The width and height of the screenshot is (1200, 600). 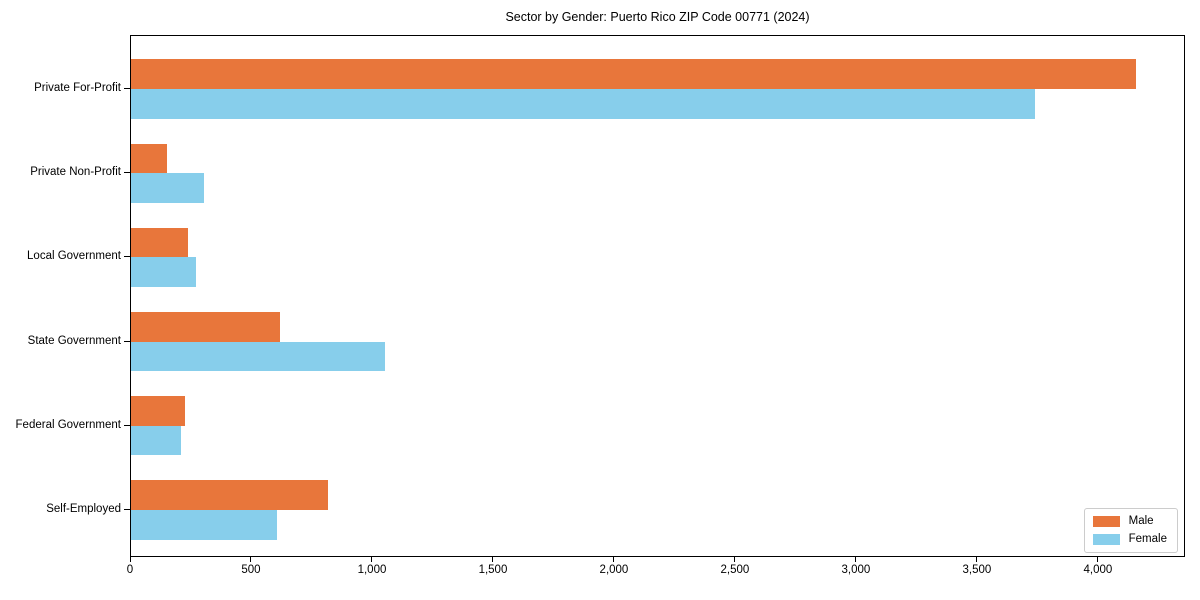 What do you see at coordinates (1106, 539) in the screenshot?
I see `legend-swatch-female` at bounding box center [1106, 539].